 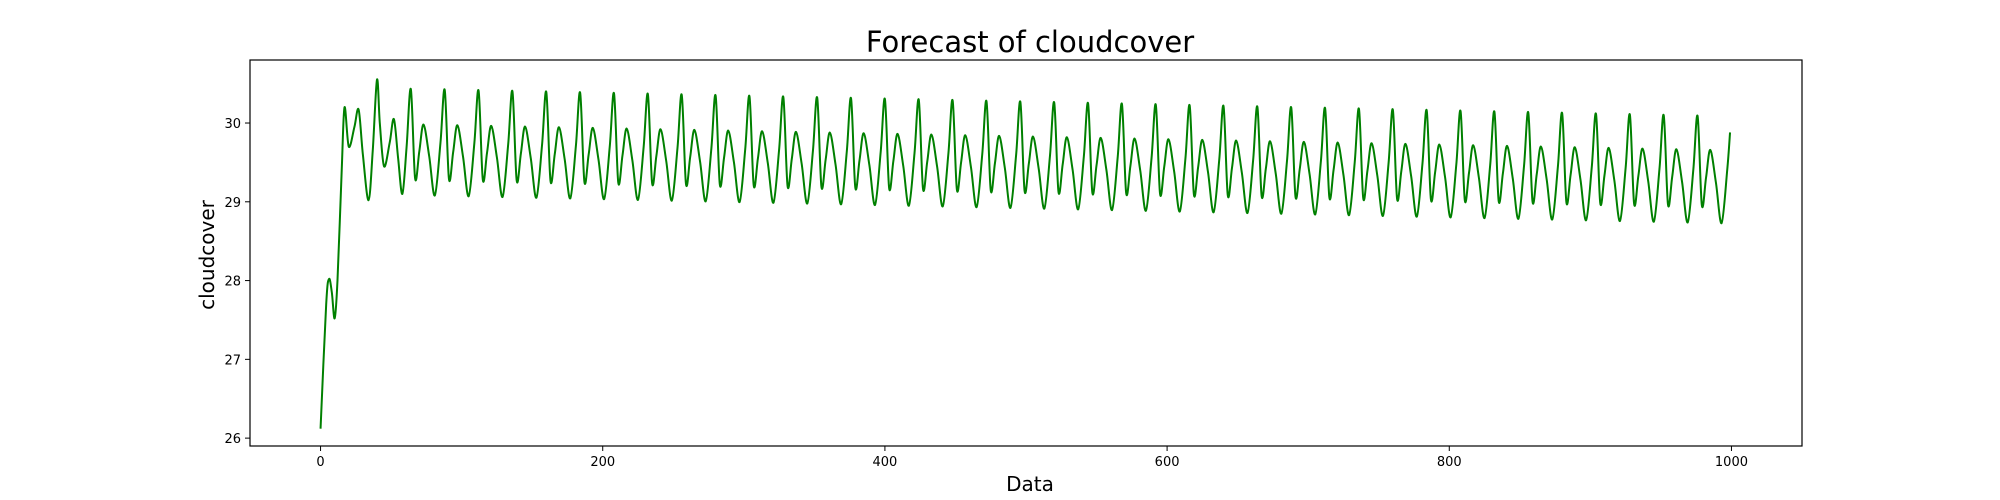 I want to click on y-tick-label: 26, so click(x=232, y=439).